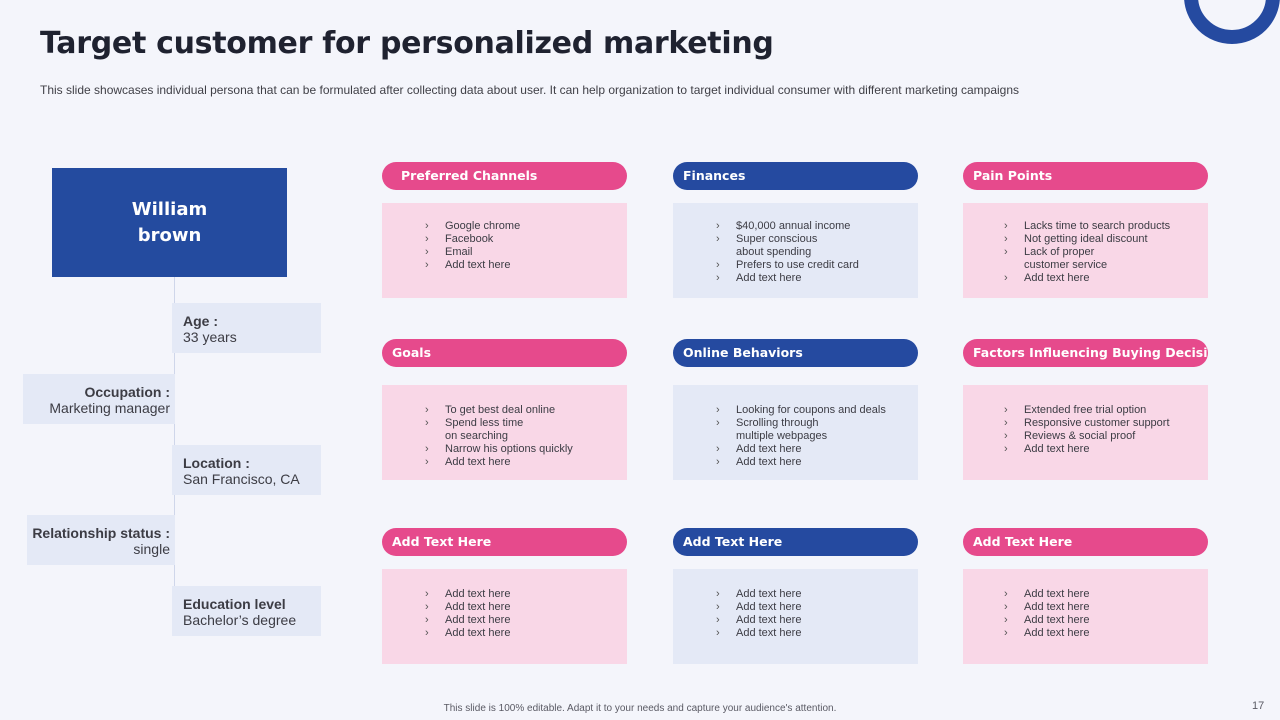  What do you see at coordinates (240, 620) in the screenshot?
I see `education-value: Bachelor’s degree` at bounding box center [240, 620].